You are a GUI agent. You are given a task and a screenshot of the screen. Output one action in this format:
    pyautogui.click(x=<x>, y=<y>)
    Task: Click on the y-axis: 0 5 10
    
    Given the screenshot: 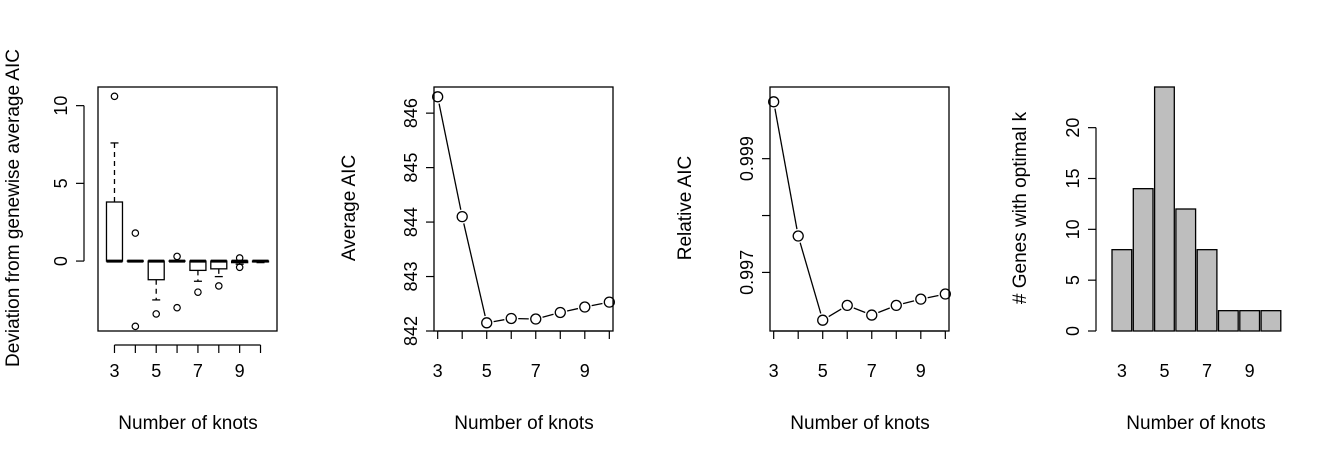 What is the action you would take?
    pyautogui.click(x=68, y=181)
    